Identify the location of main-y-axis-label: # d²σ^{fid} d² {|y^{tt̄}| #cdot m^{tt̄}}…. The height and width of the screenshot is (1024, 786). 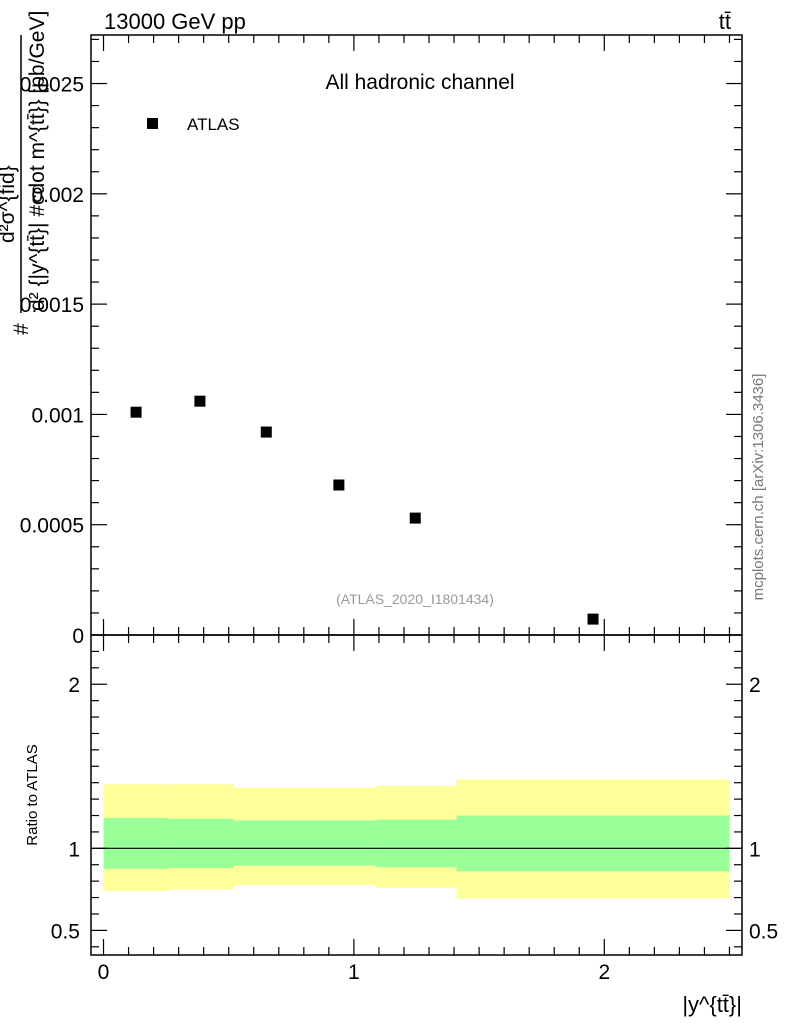
(24, 173).